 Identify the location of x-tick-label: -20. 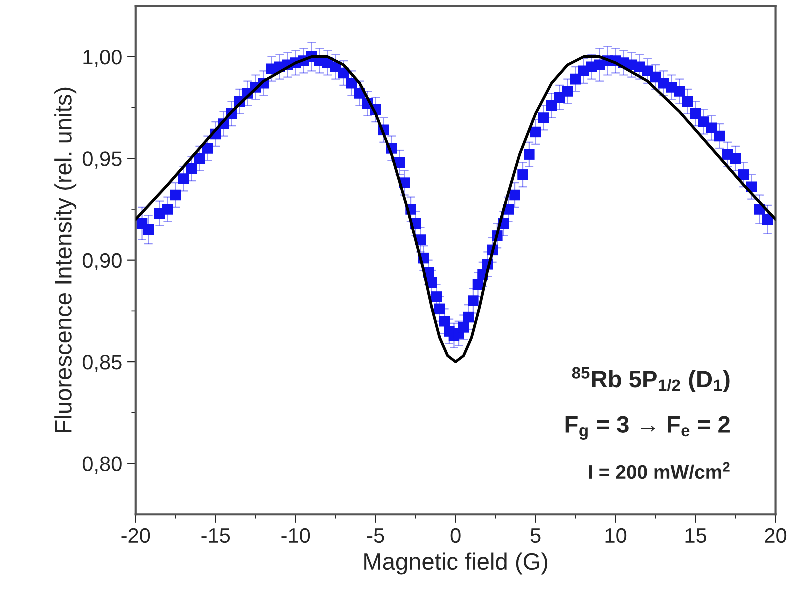
(136, 536).